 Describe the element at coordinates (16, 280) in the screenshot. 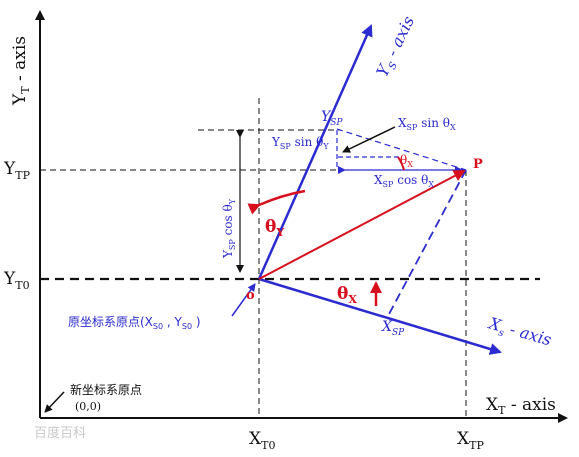

I see `yt0-label: YT0` at that location.